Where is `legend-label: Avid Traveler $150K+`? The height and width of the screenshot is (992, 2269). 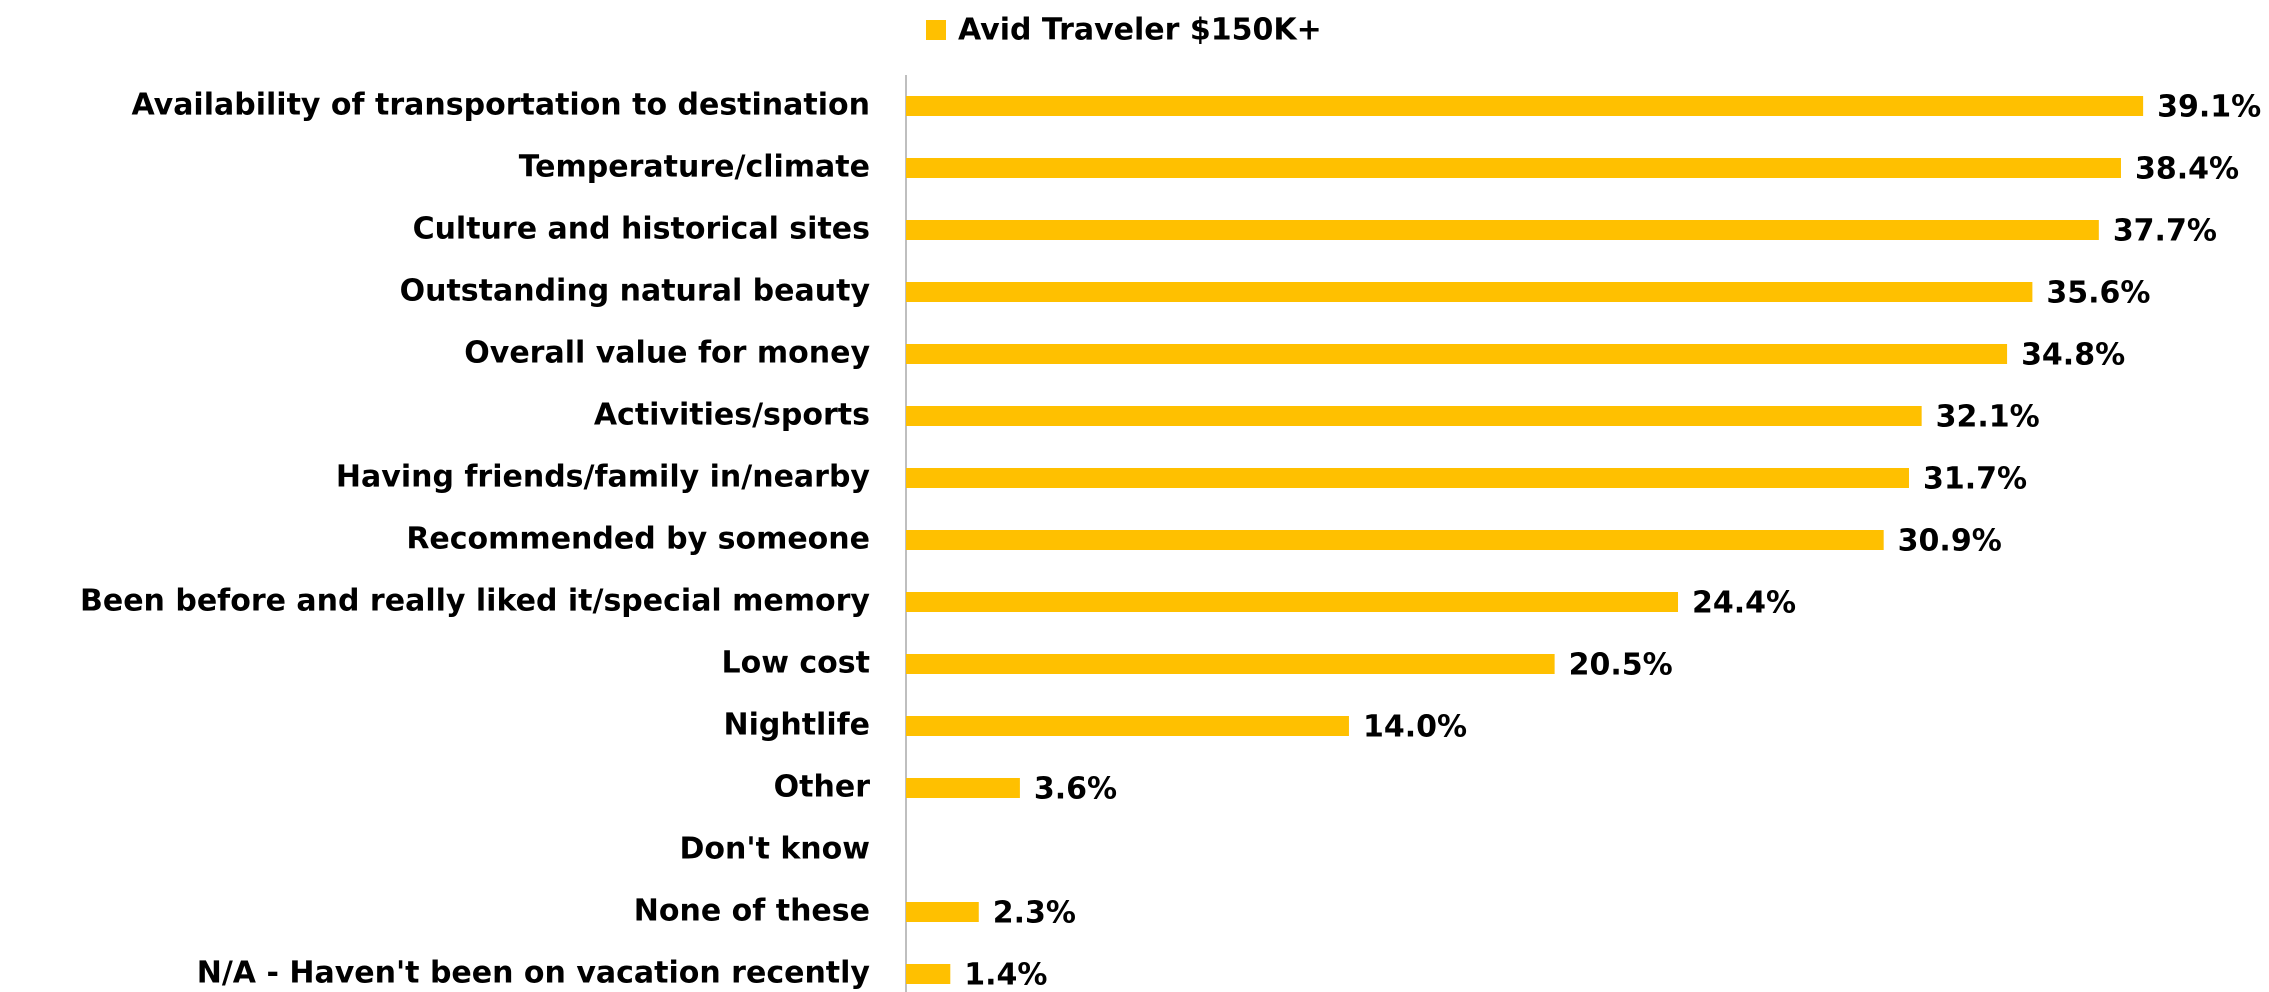
legend-label: Avid Traveler $150K+ is located at coordinates (1140, 30).